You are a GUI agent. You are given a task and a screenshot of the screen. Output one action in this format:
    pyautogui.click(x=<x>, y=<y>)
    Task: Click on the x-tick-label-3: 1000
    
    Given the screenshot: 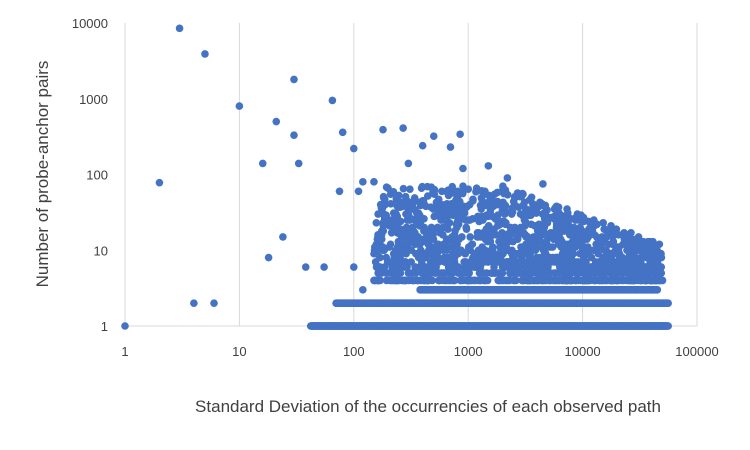 What is the action you would take?
    pyautogui.click(x=468, y=351)
    